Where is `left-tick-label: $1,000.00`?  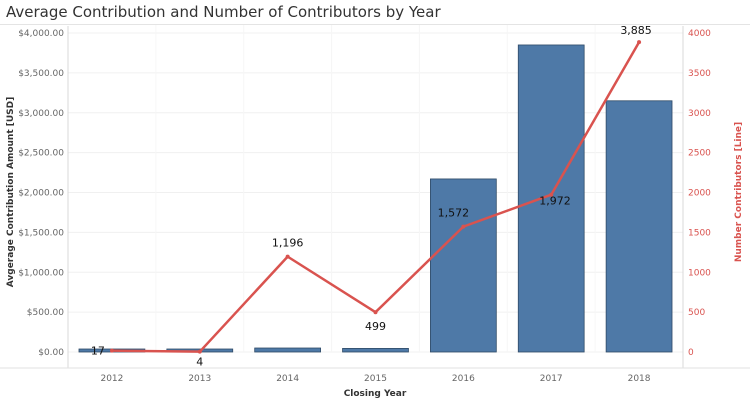
left-tick-label: $1,000.00 is located at coordinates (41, 273).